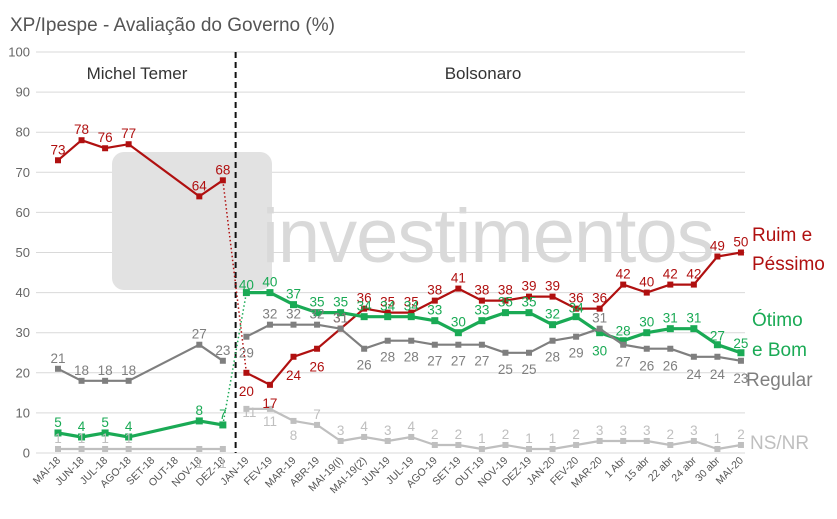  What do you see at coordinates (481, 310) in the screenshot?
I see `timo-e-bom-data-label: 33` at bounding box center [481, 310].